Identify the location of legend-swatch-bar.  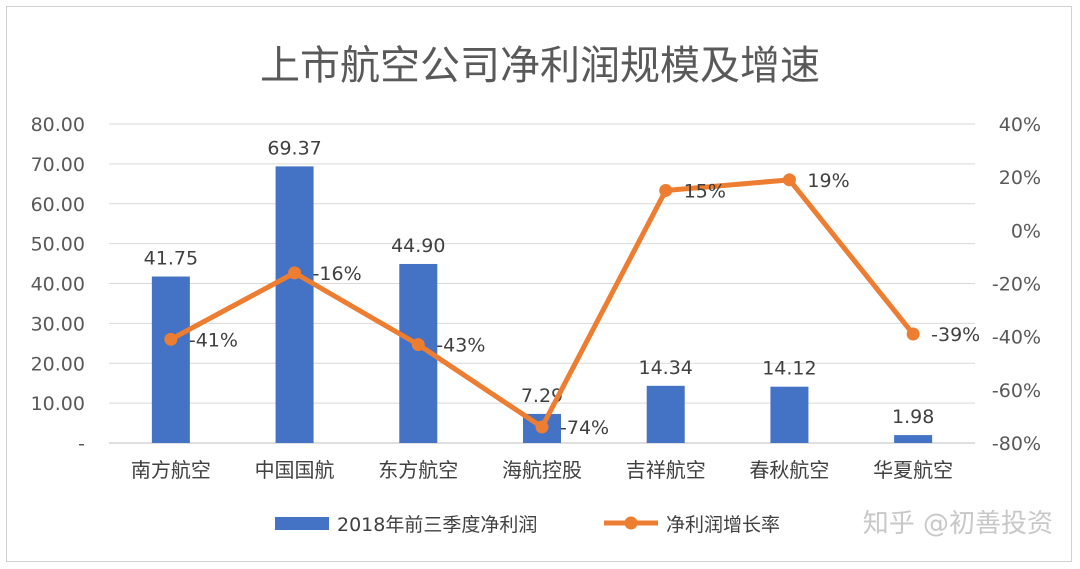
(302, 523).